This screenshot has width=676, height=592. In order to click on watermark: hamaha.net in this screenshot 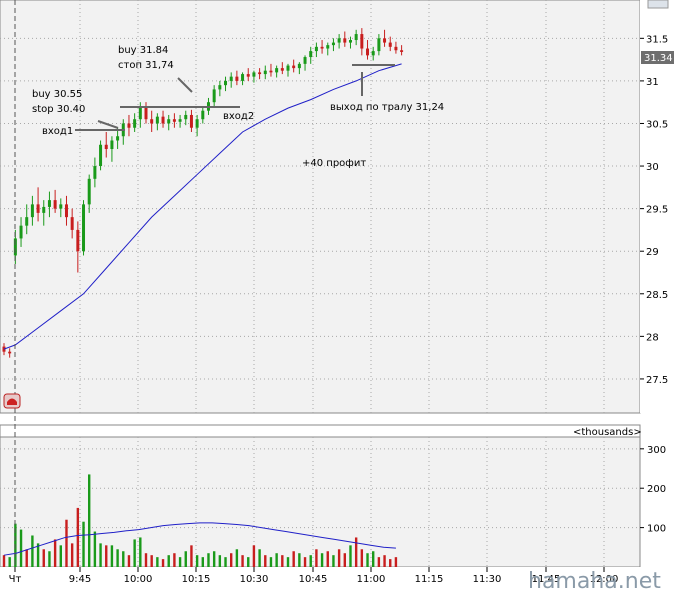, I will do `click(594, 580)`.